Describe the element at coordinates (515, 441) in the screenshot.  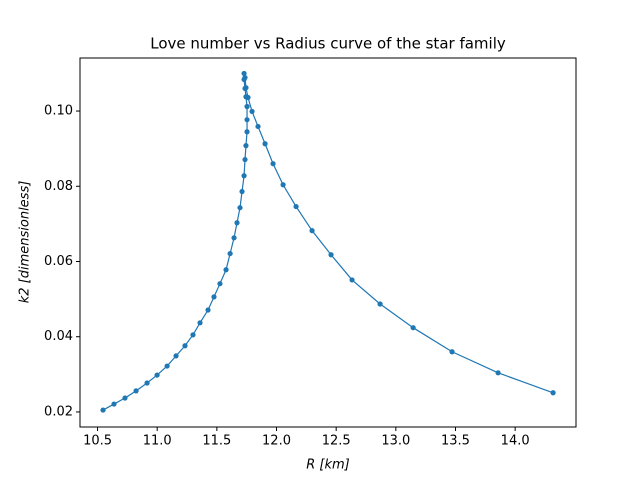
I see `x-tick-label: 14.0` at that location.